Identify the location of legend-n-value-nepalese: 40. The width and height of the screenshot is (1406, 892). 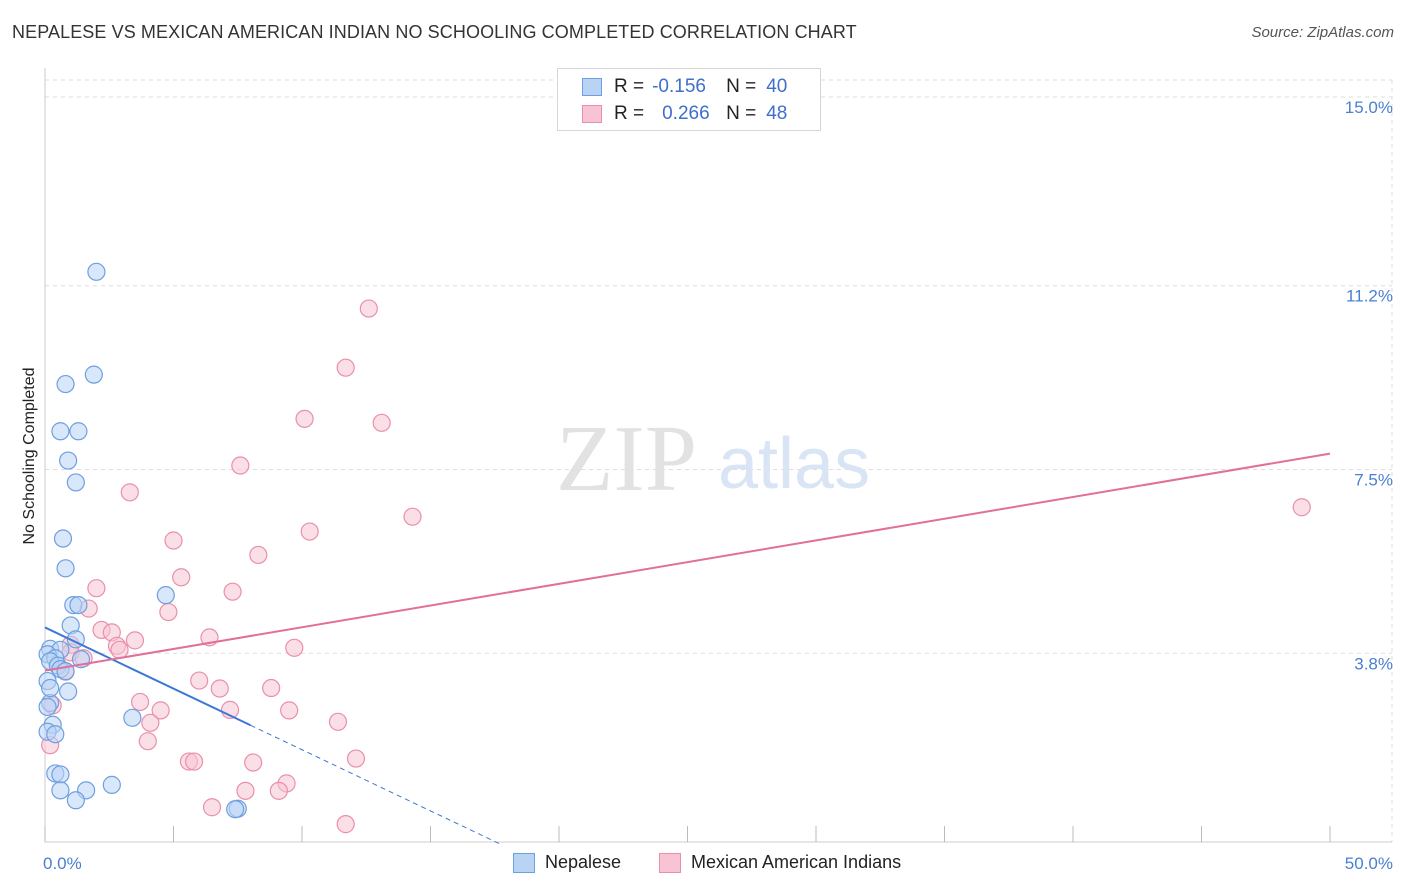
(777, 86).